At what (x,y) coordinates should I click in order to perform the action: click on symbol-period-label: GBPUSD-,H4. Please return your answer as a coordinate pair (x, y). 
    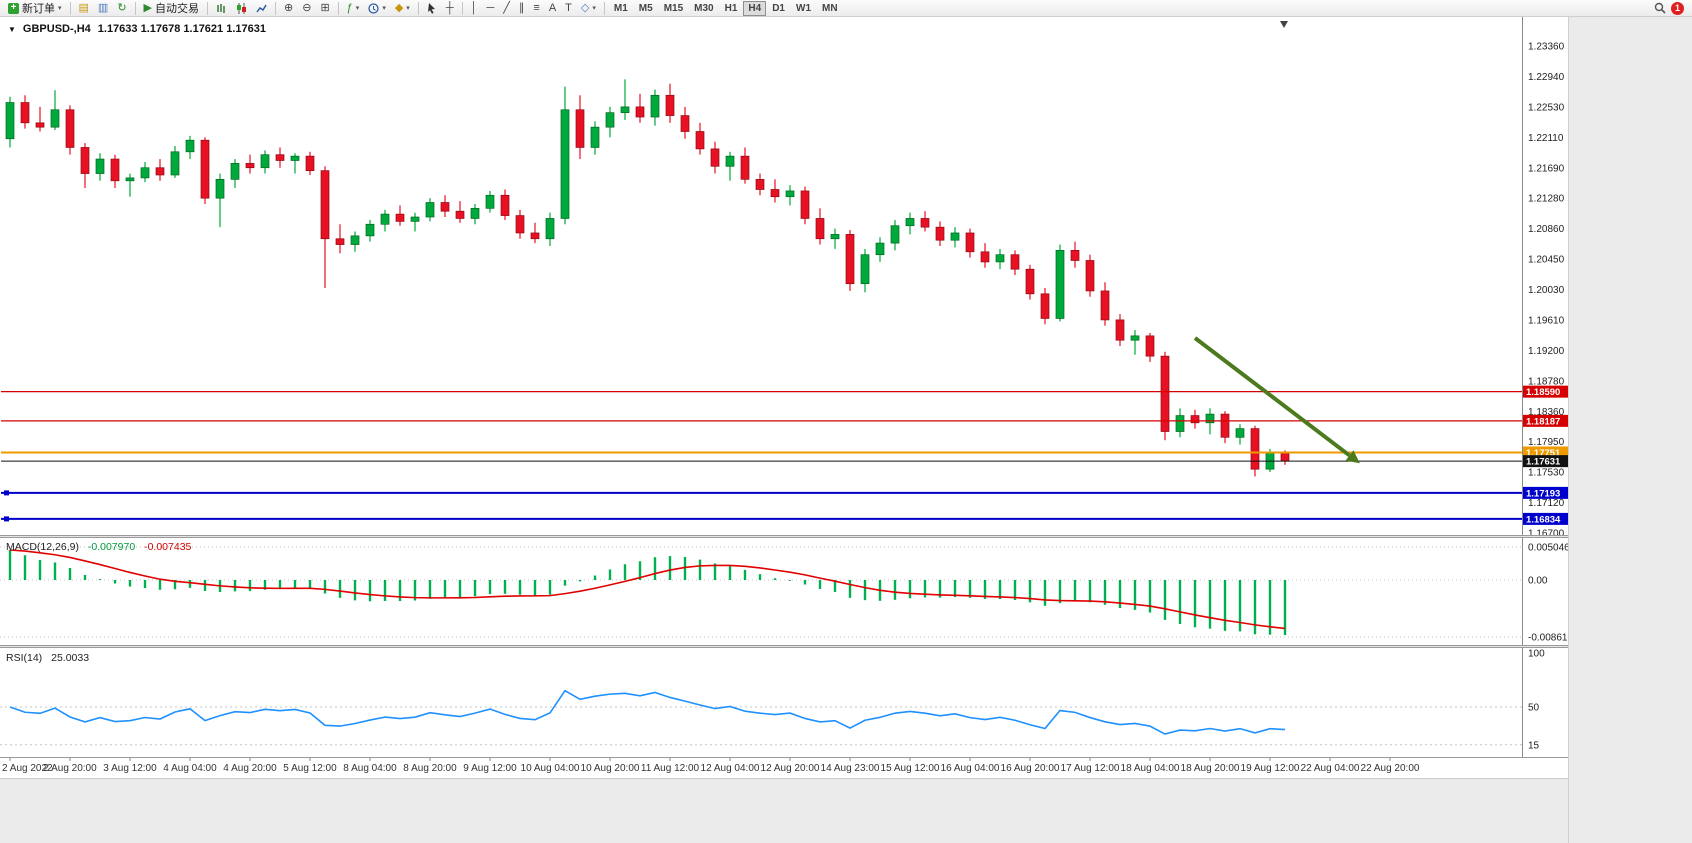
    Looking at the image, I should click on (56, 29).